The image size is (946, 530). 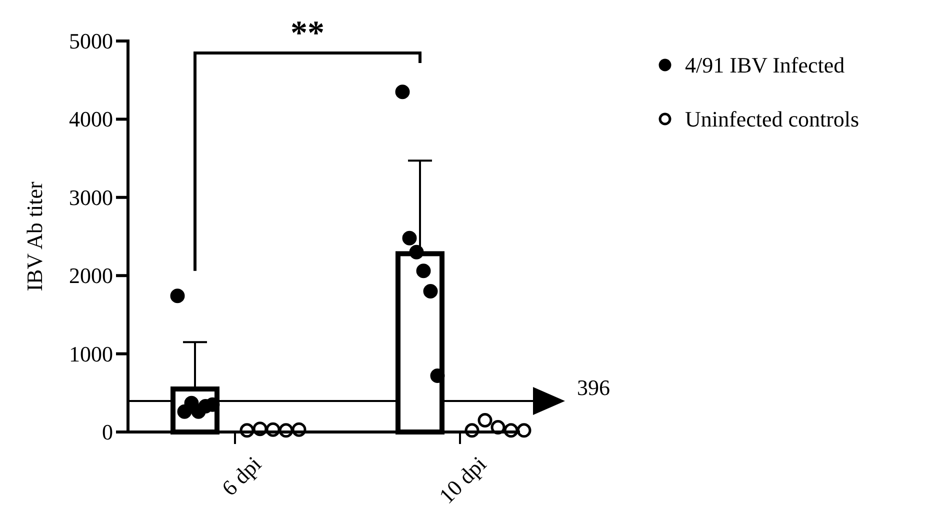 What do you see at coordinates (593, 387) in the screenshot?
I see `ref-line-label: 396` at bounding box center [593, 387].